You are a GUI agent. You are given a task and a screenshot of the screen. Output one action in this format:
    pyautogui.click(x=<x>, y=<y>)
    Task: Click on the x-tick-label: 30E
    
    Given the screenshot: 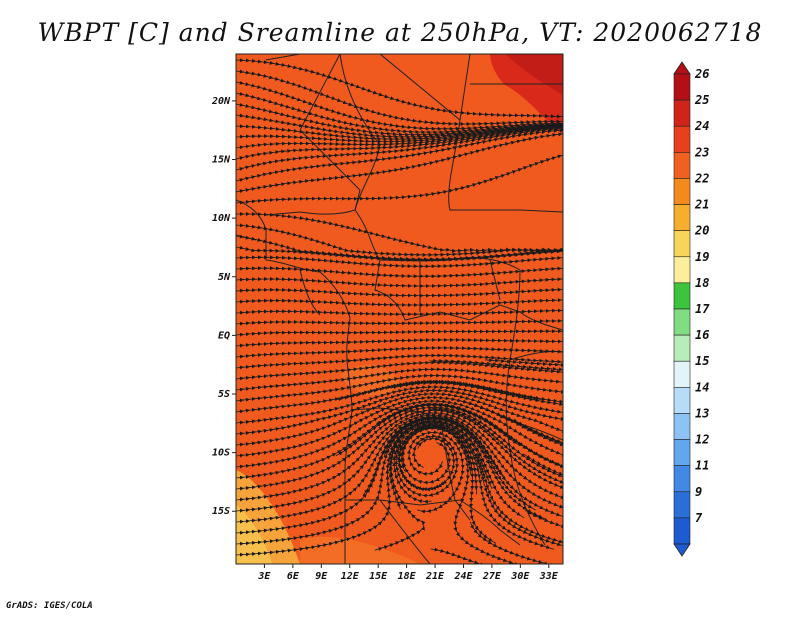 What is the action you would take?
    pyautogui.click(x=520, y=576)
    